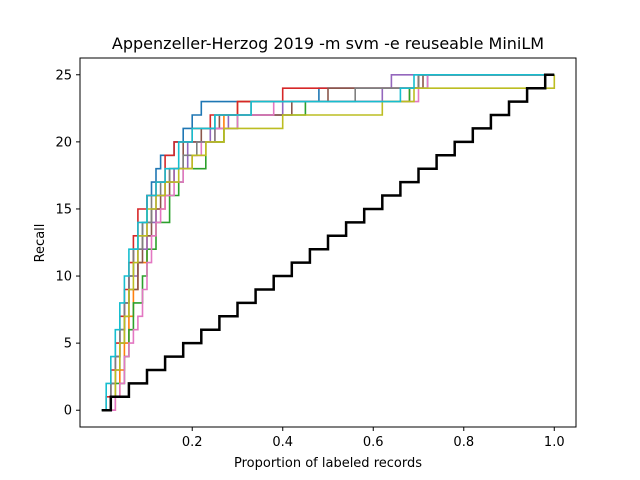 The width and height of the screenshot is (640, 480). What do you see at coordinates (68, 411) in the screenshot?
I see `y-tick-label: 0` at bounding box center [68, 411].